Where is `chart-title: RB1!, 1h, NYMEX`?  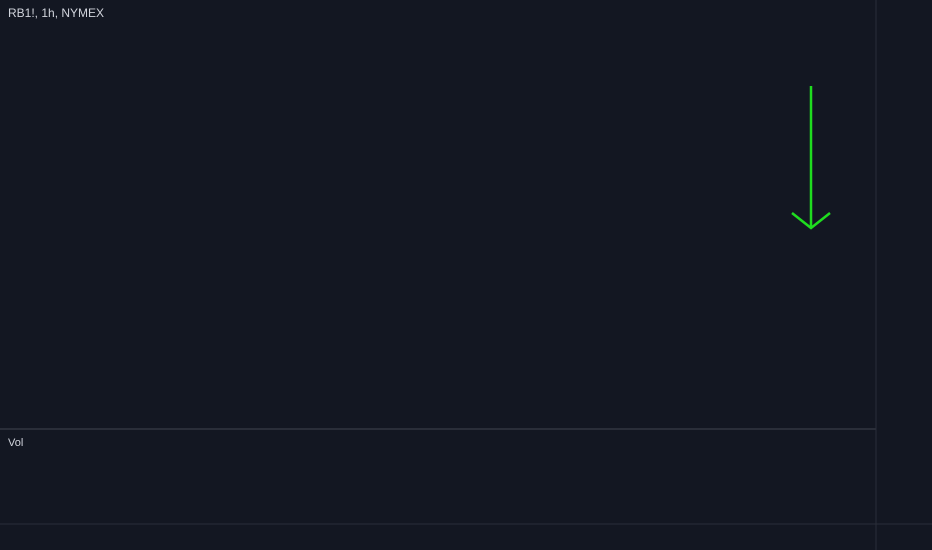
chart-title: RB1!, 1h, NYMEX is located at coordinates (56, 13).